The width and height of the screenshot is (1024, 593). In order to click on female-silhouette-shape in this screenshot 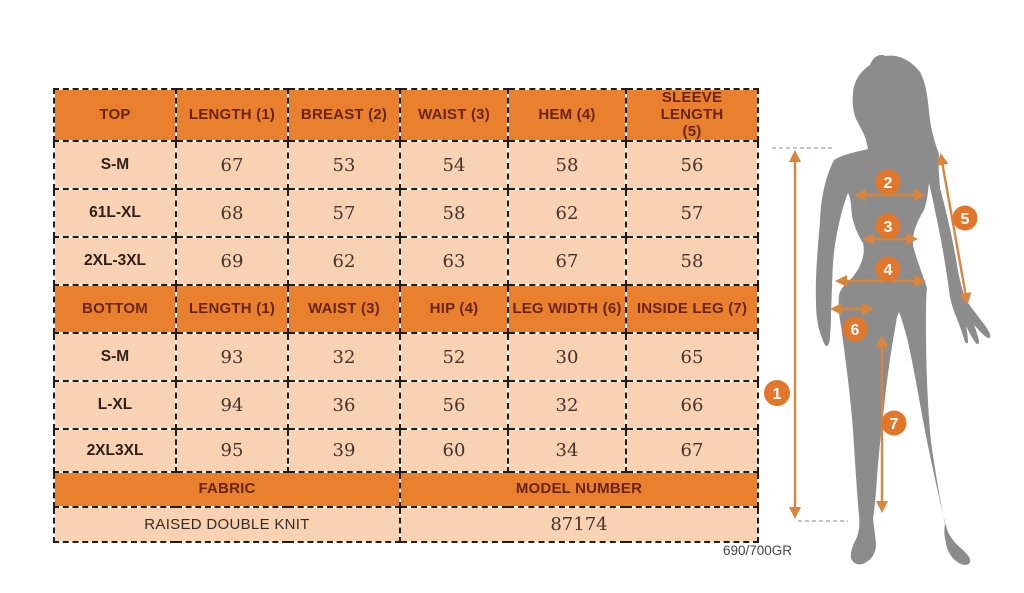, I will do `click(903, 310)`.